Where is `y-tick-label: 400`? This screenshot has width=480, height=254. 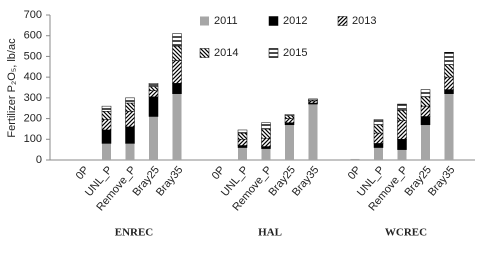
y-tick-label: 400 is located at coordinates (33, 77).